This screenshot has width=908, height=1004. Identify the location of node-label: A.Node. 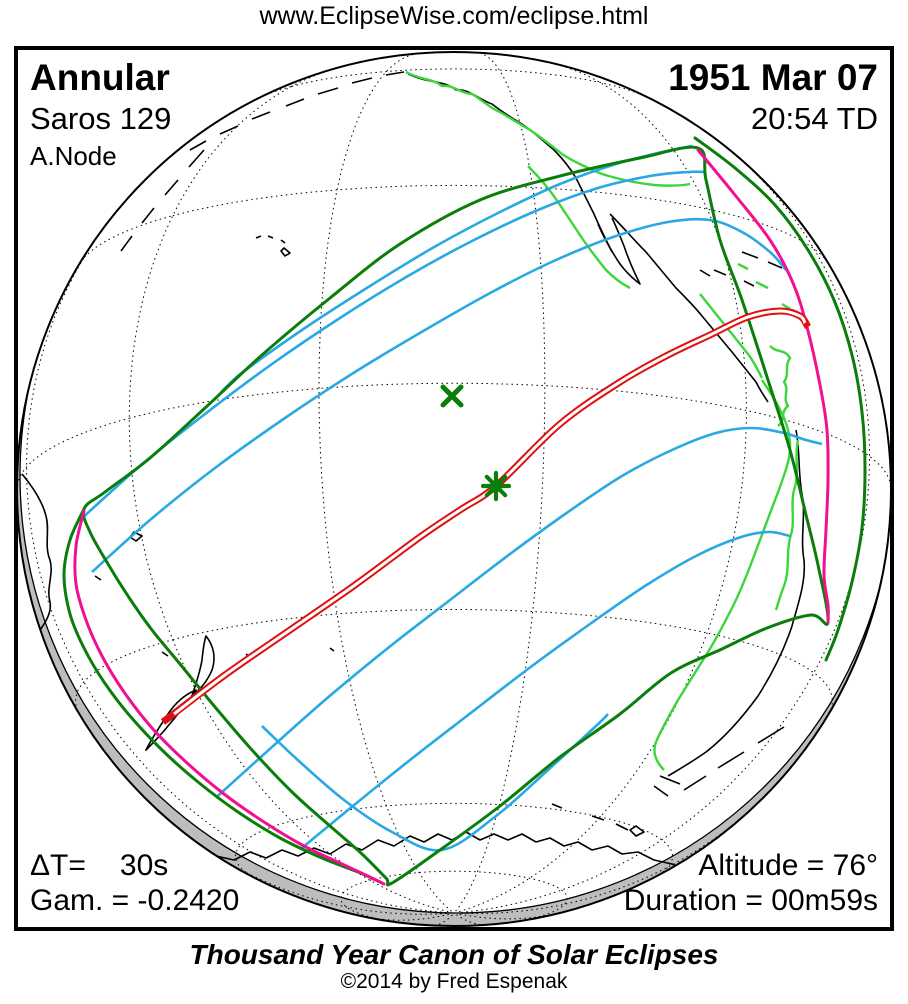
(73, 156).